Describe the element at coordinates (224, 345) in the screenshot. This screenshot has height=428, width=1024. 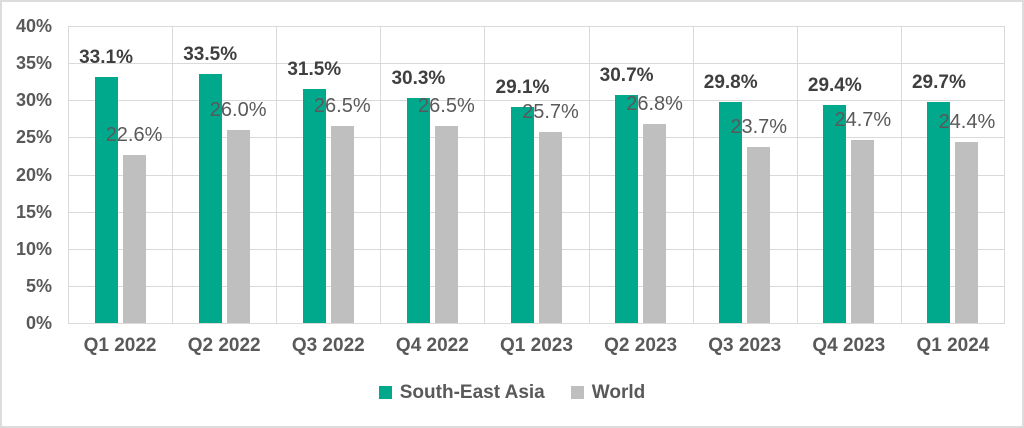
I see `x-axis-tick-label: Q2 2022` at that location.